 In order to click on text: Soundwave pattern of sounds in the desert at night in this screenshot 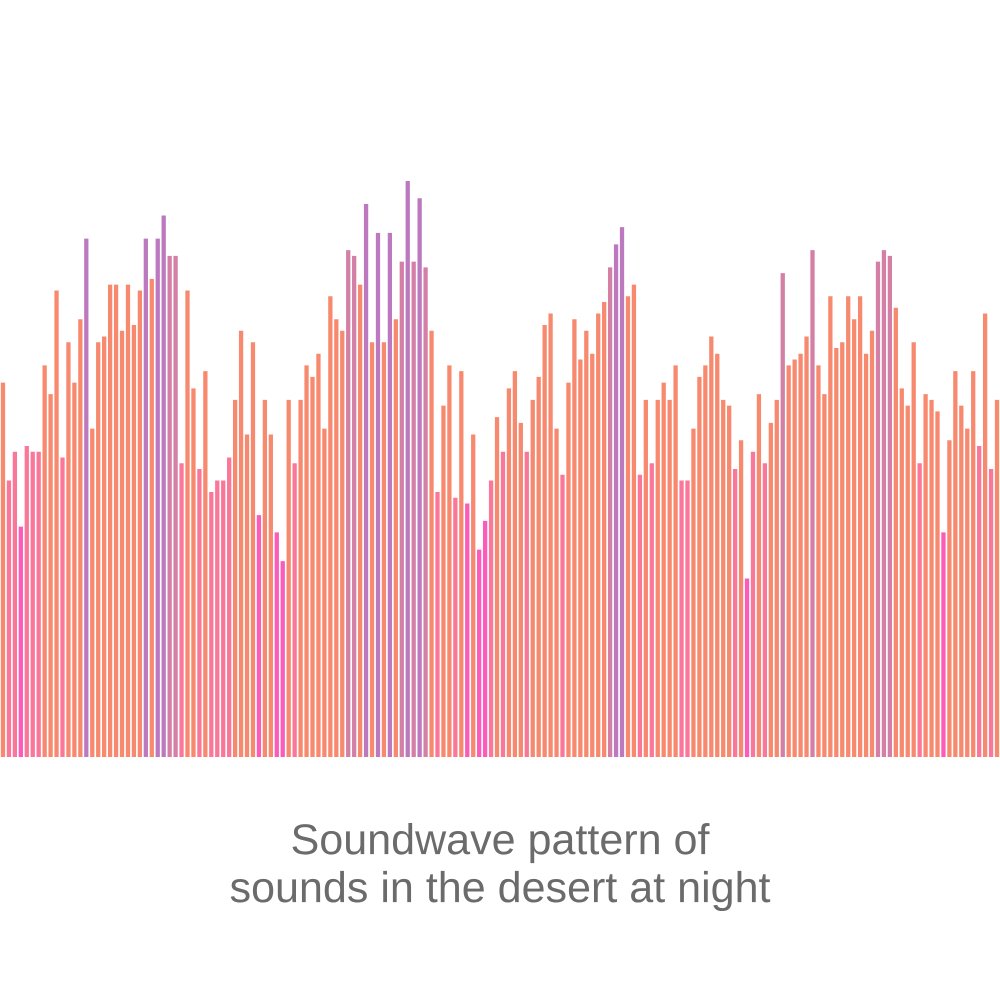, I will do `click(500, 867)`.